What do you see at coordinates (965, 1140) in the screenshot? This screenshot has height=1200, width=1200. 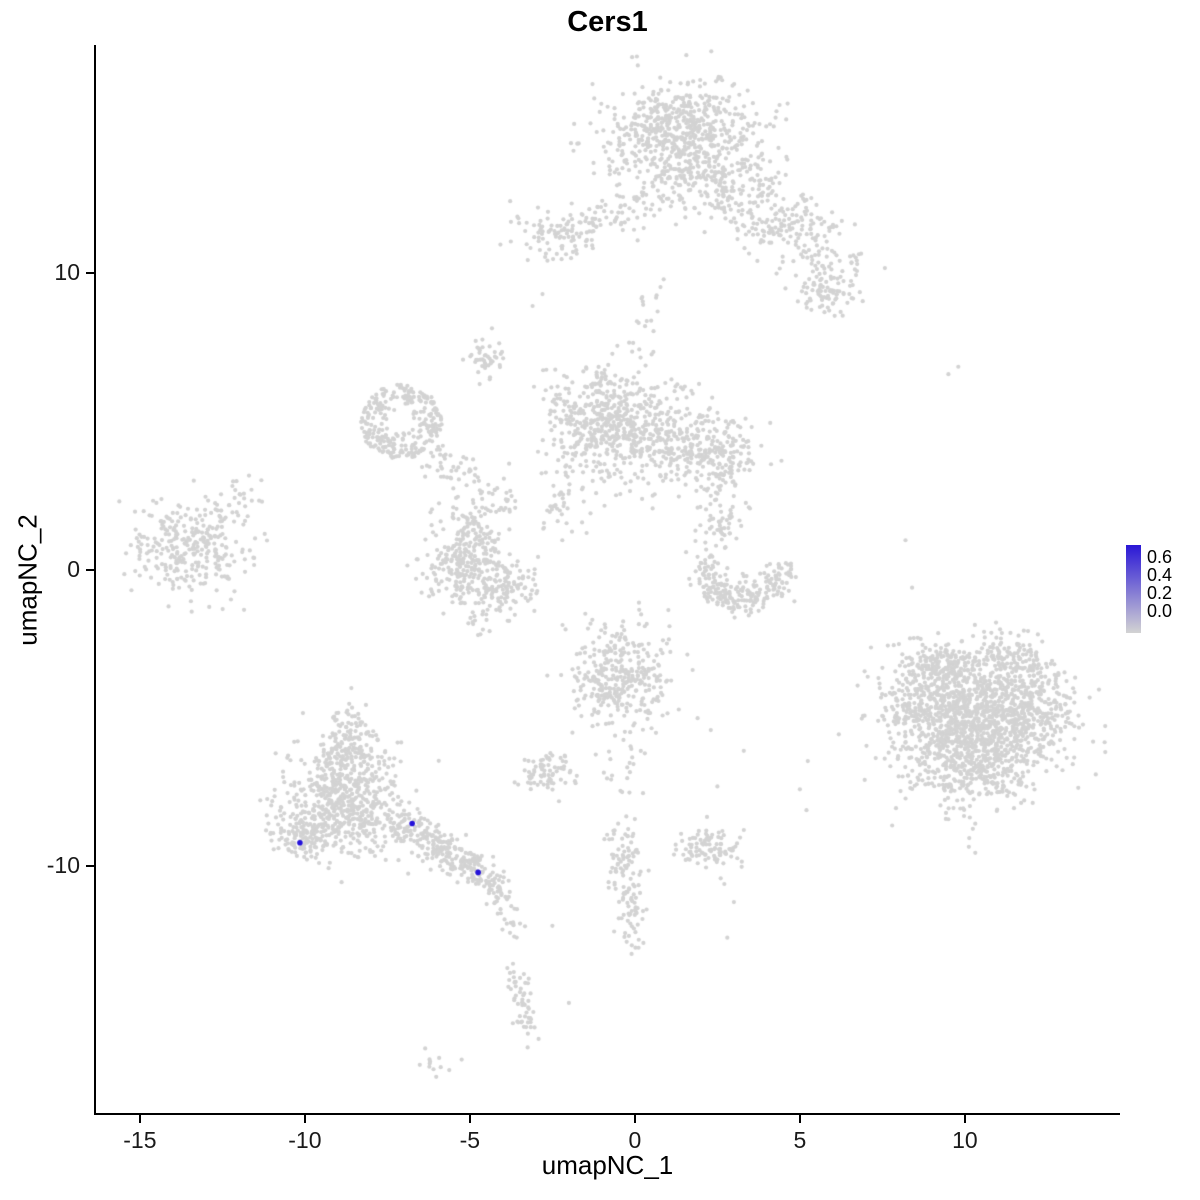 I see `x-tick-label: 10` at bounding box center [965, 1140].